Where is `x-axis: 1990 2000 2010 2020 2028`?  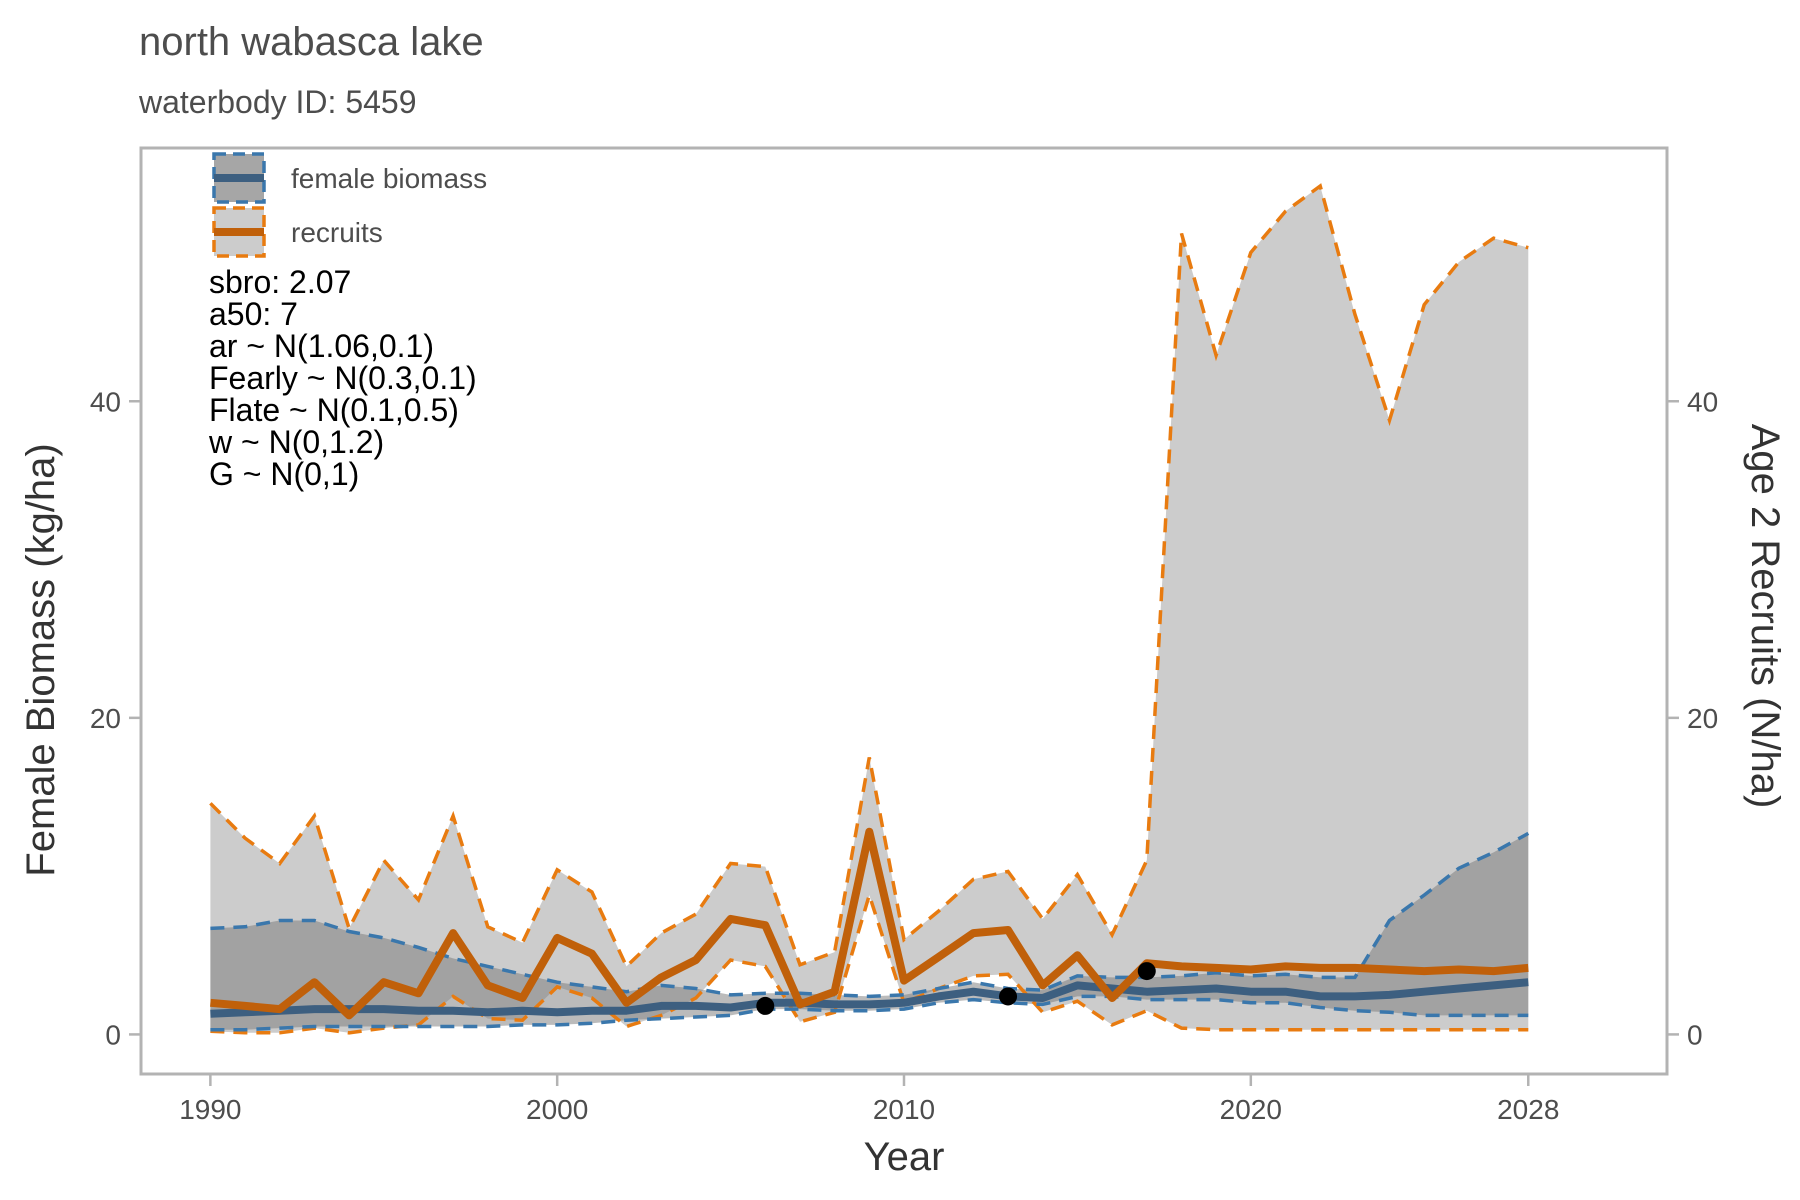
x-axis: 1990 2000 2010 2020 2028 is located at coordinates (869, 1099).